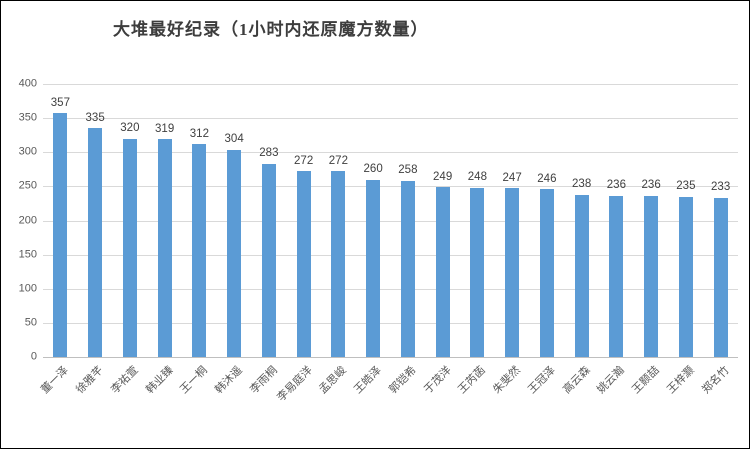 The image size is (750, 449). I want to click on x-axis-label: 王一桐, so click(194, 380).